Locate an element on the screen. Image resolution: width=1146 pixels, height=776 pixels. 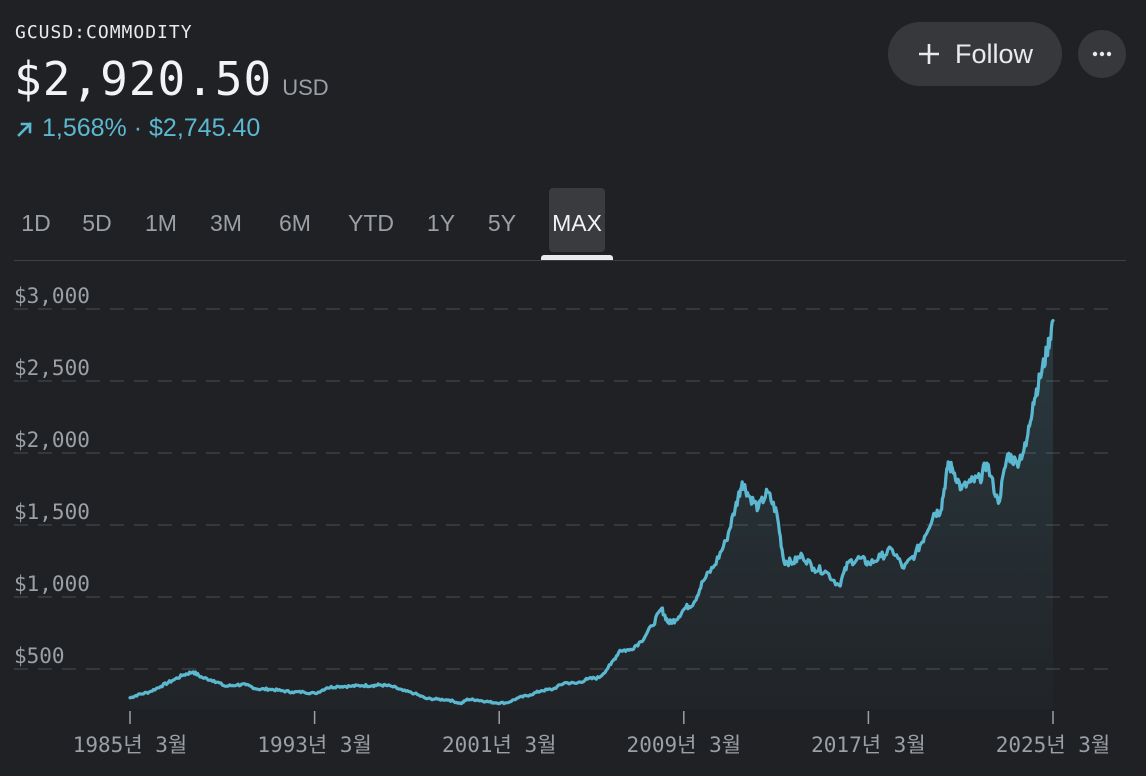
plus-icon is located at coordinates (929, 54).